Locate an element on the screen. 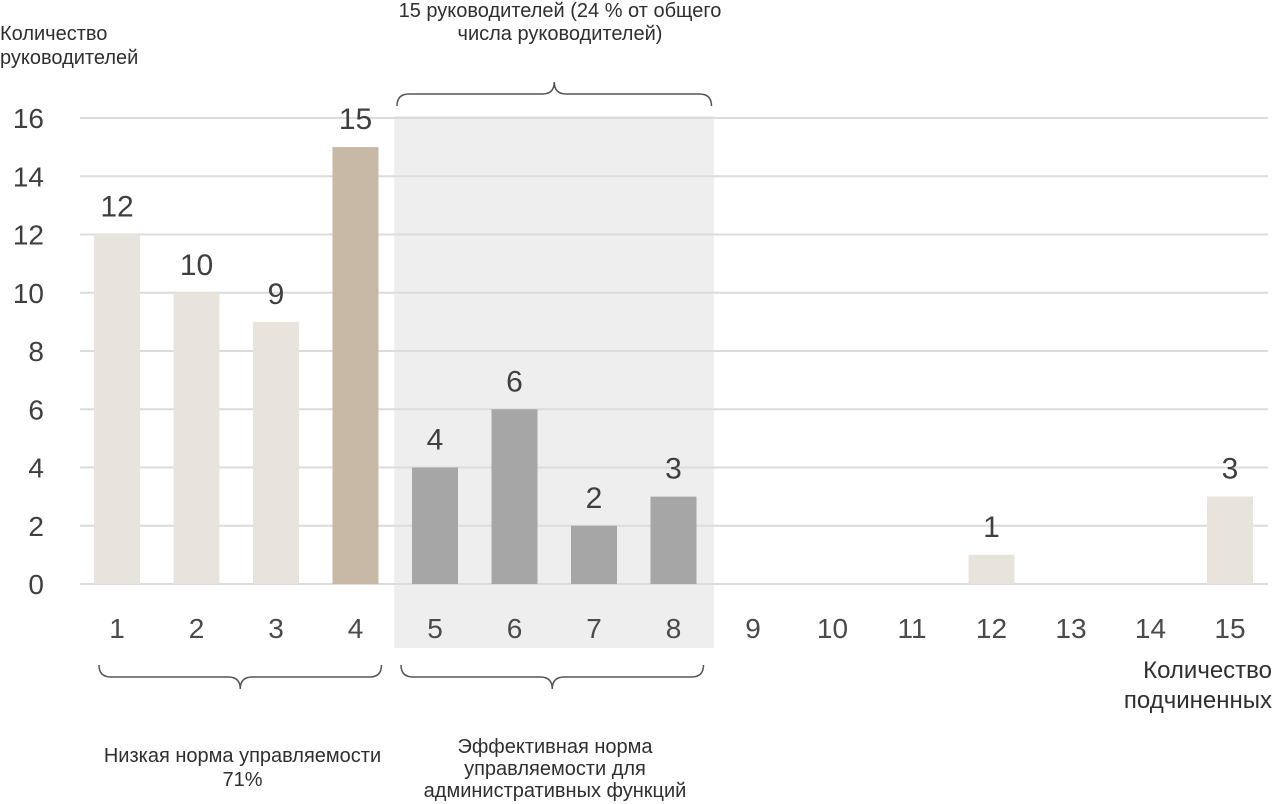 This screenshot has height=804, width=1276. y-axis-title: Количество руководителей is located at coordinates (69, 46).